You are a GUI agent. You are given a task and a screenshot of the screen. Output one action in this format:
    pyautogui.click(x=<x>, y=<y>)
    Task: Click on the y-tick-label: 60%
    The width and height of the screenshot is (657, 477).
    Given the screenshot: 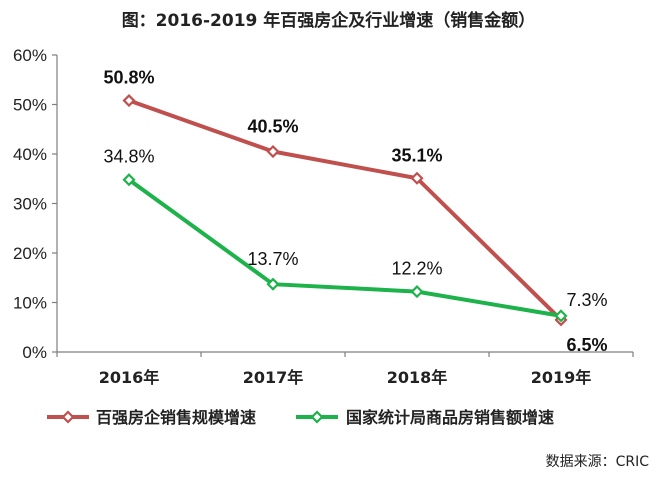 What is the action you would take?
    pyautogui.click(x=30, y=55)
    